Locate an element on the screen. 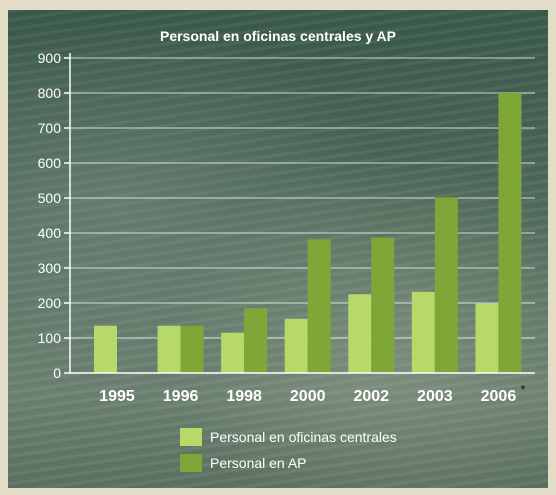 Image resolution: width=556 pixels, height=495 pixels. footnote-mark: * is located at coordinates (522, 389).